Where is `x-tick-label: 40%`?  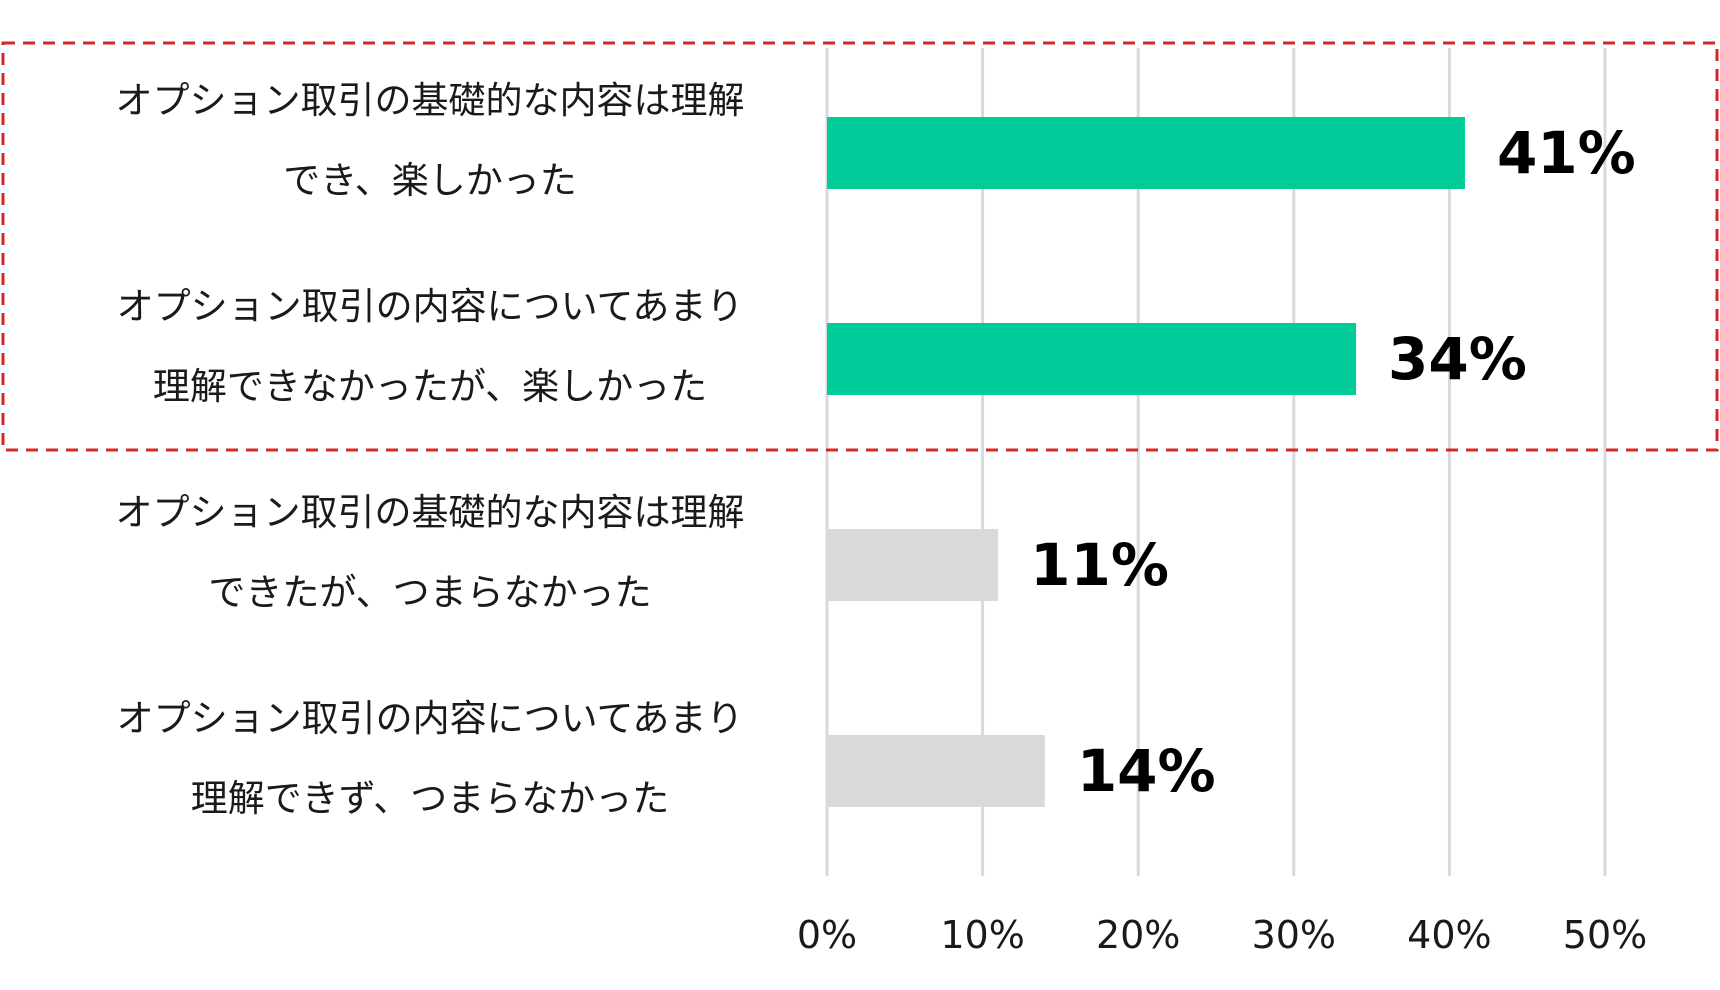 x-tick-label: 40% is located at coordinates (1449, 935).